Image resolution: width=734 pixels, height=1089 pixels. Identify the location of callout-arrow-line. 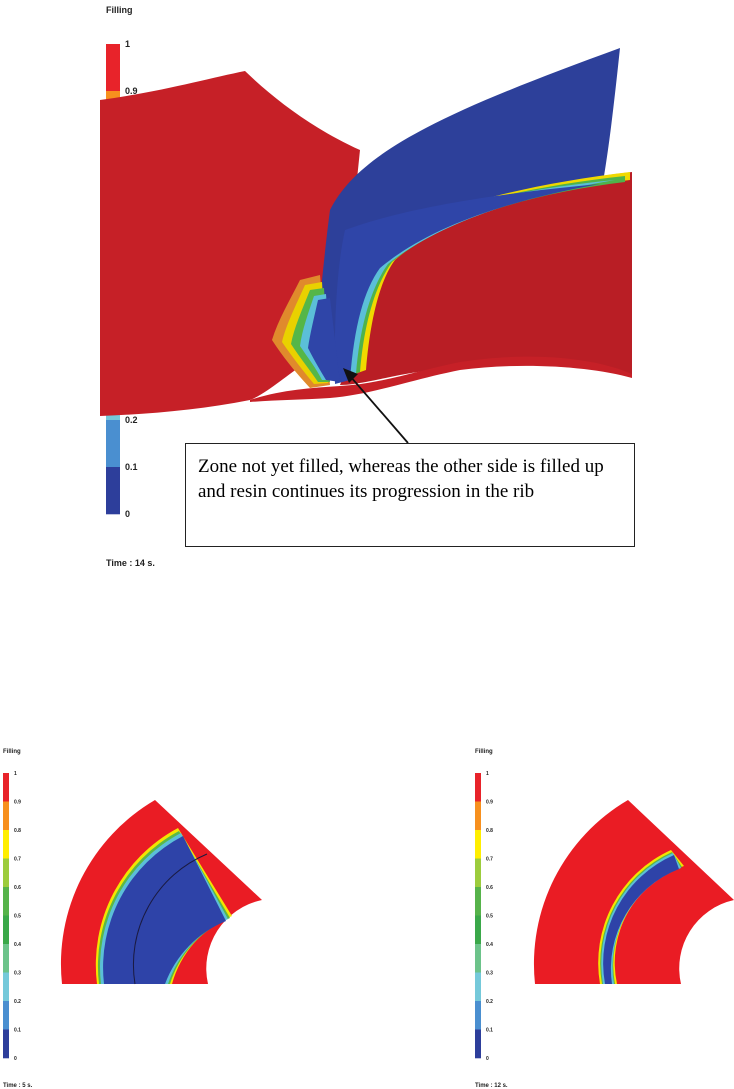
(379, 409).